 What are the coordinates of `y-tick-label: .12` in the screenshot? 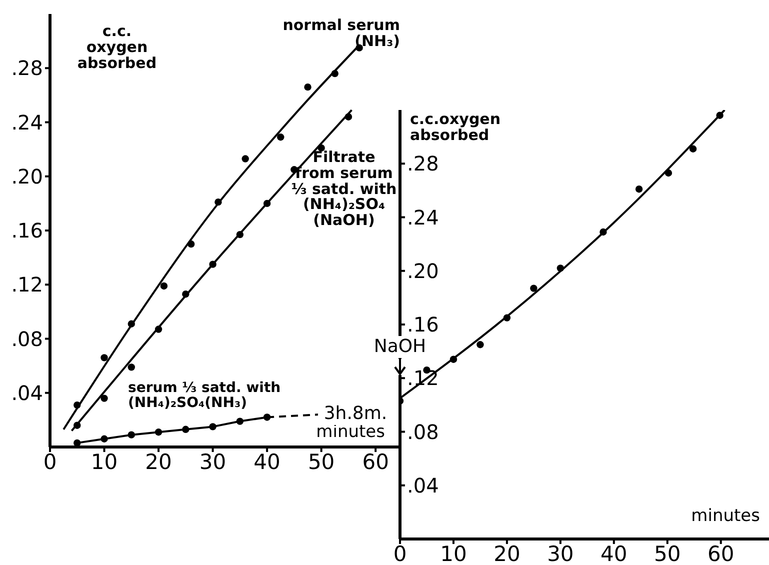 It's located at (27, 284).